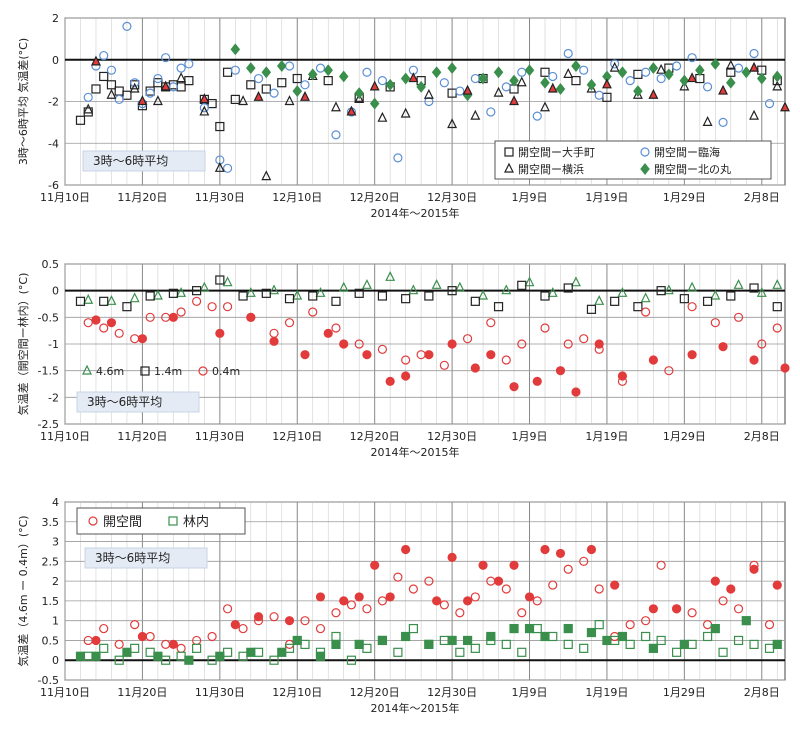 This screenshot has width=800, height=741. Describe the element at coordinates (415, 708) in the screenshot. I see `x-axis-title: 2014年～2015年` at that location.